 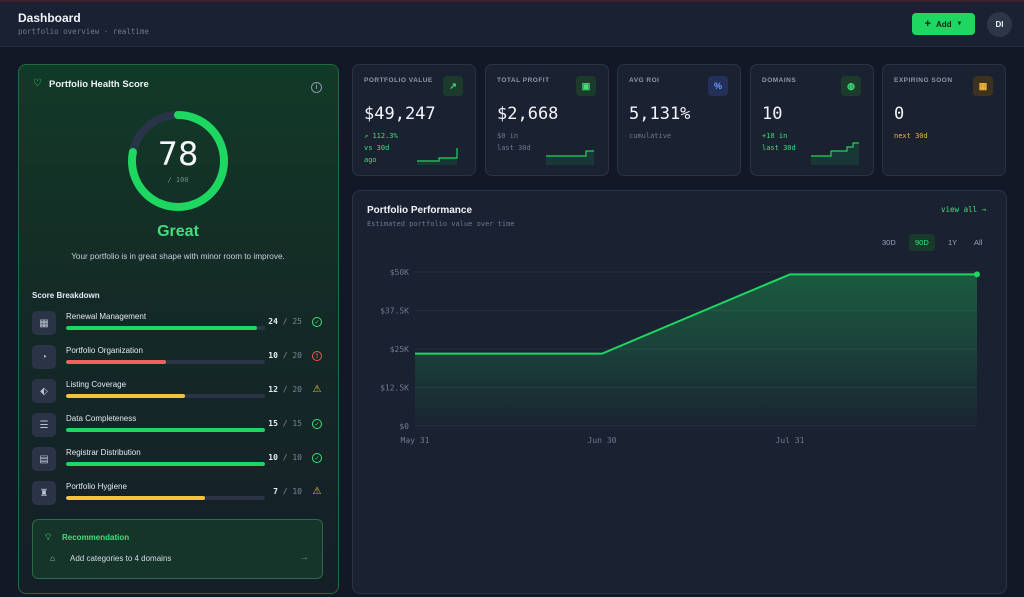 I want to click on globe-icon: ◍, so click(x=851, y=86).